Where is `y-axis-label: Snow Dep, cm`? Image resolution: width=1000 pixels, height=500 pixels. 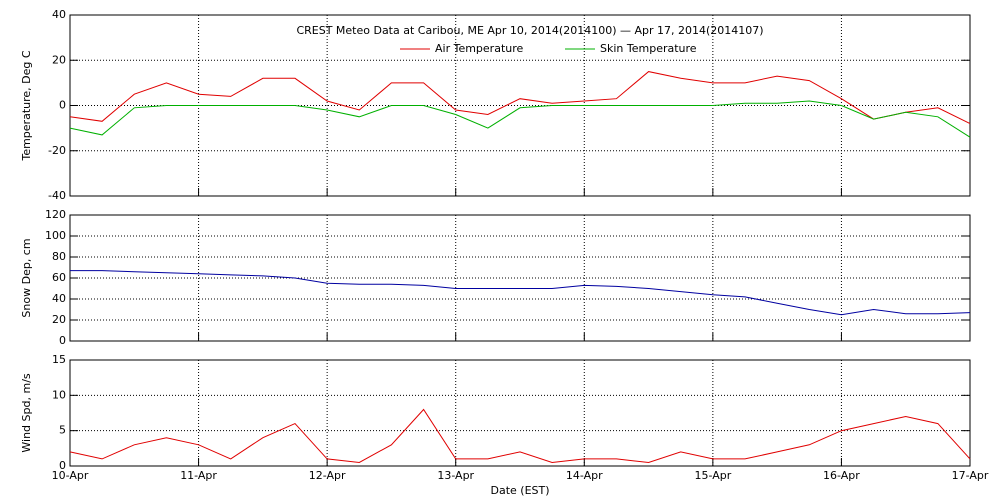
y-axis-label: Snow Dep, cm is located at coordinates (26, 277).